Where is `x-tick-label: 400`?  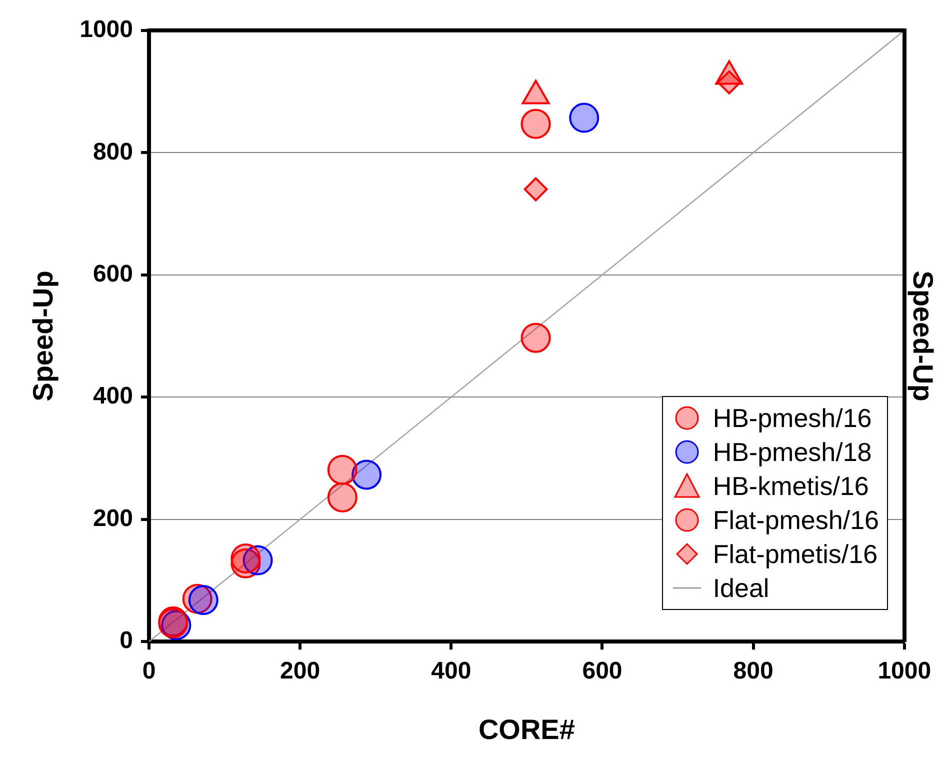
x-tick-label: 400 is located at coordinates (451, 671).